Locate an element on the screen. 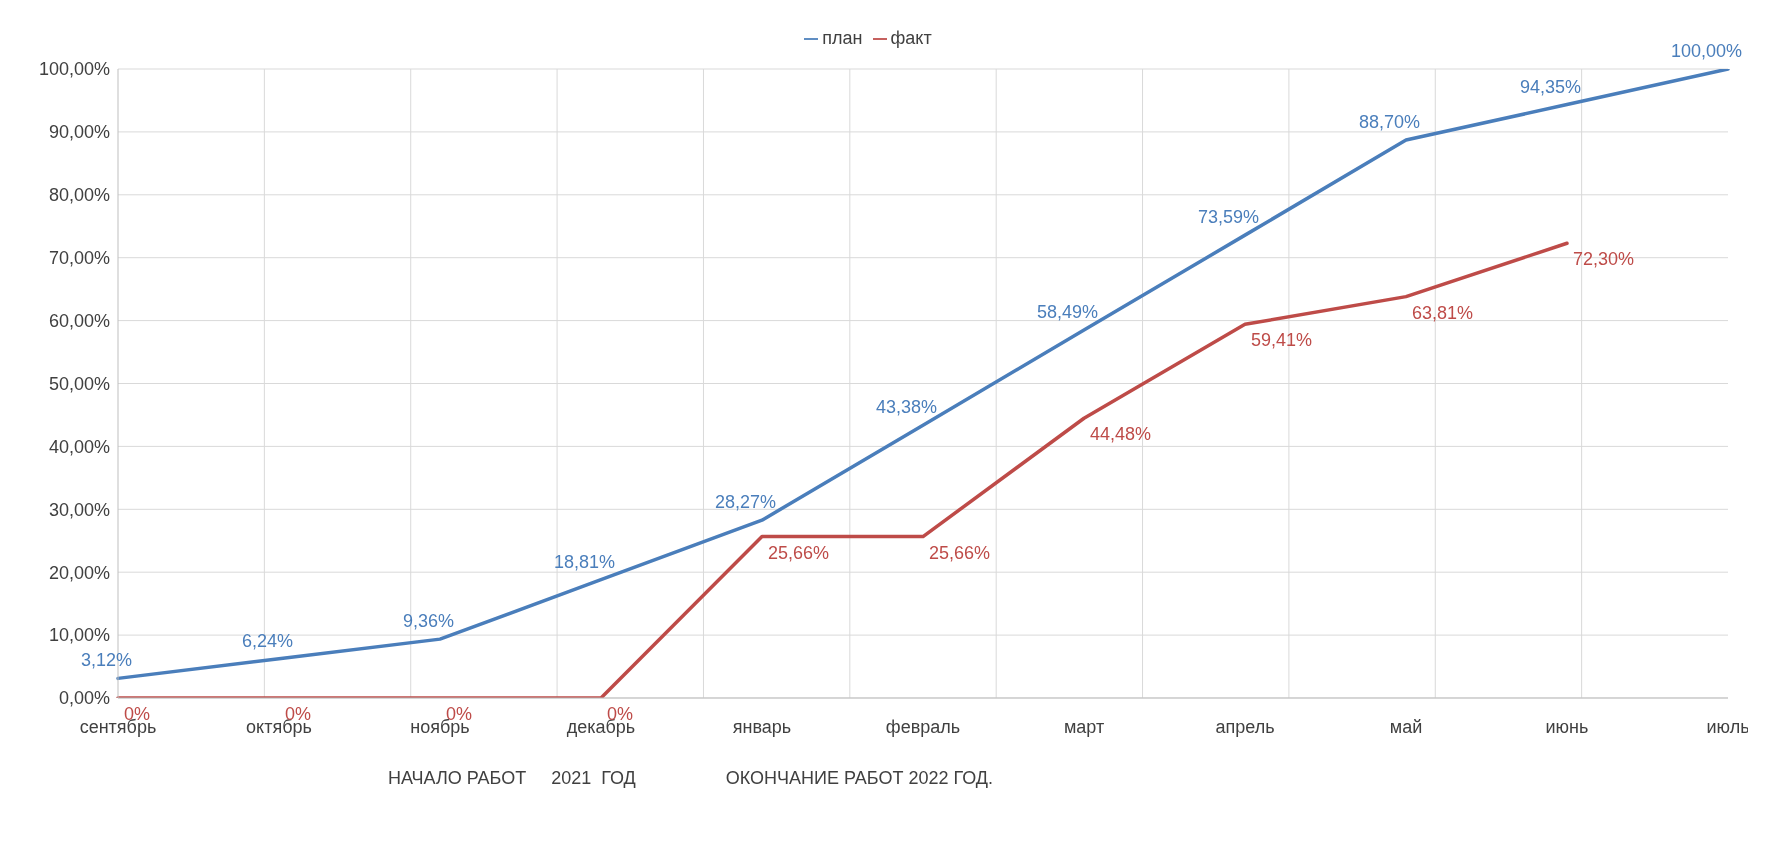  x-tick-label: июль is located at coordinates (1728, 726).